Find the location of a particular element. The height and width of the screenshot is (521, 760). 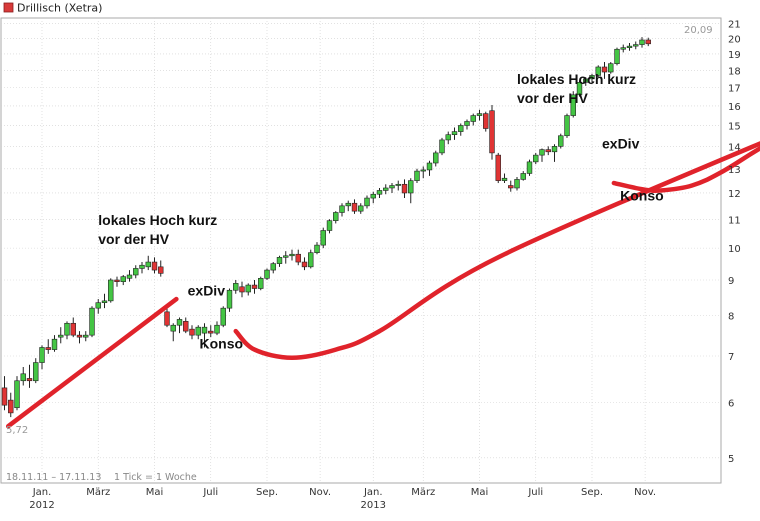

legend-label: Drillisch (Xetra) is located at coordinates (59, 8).